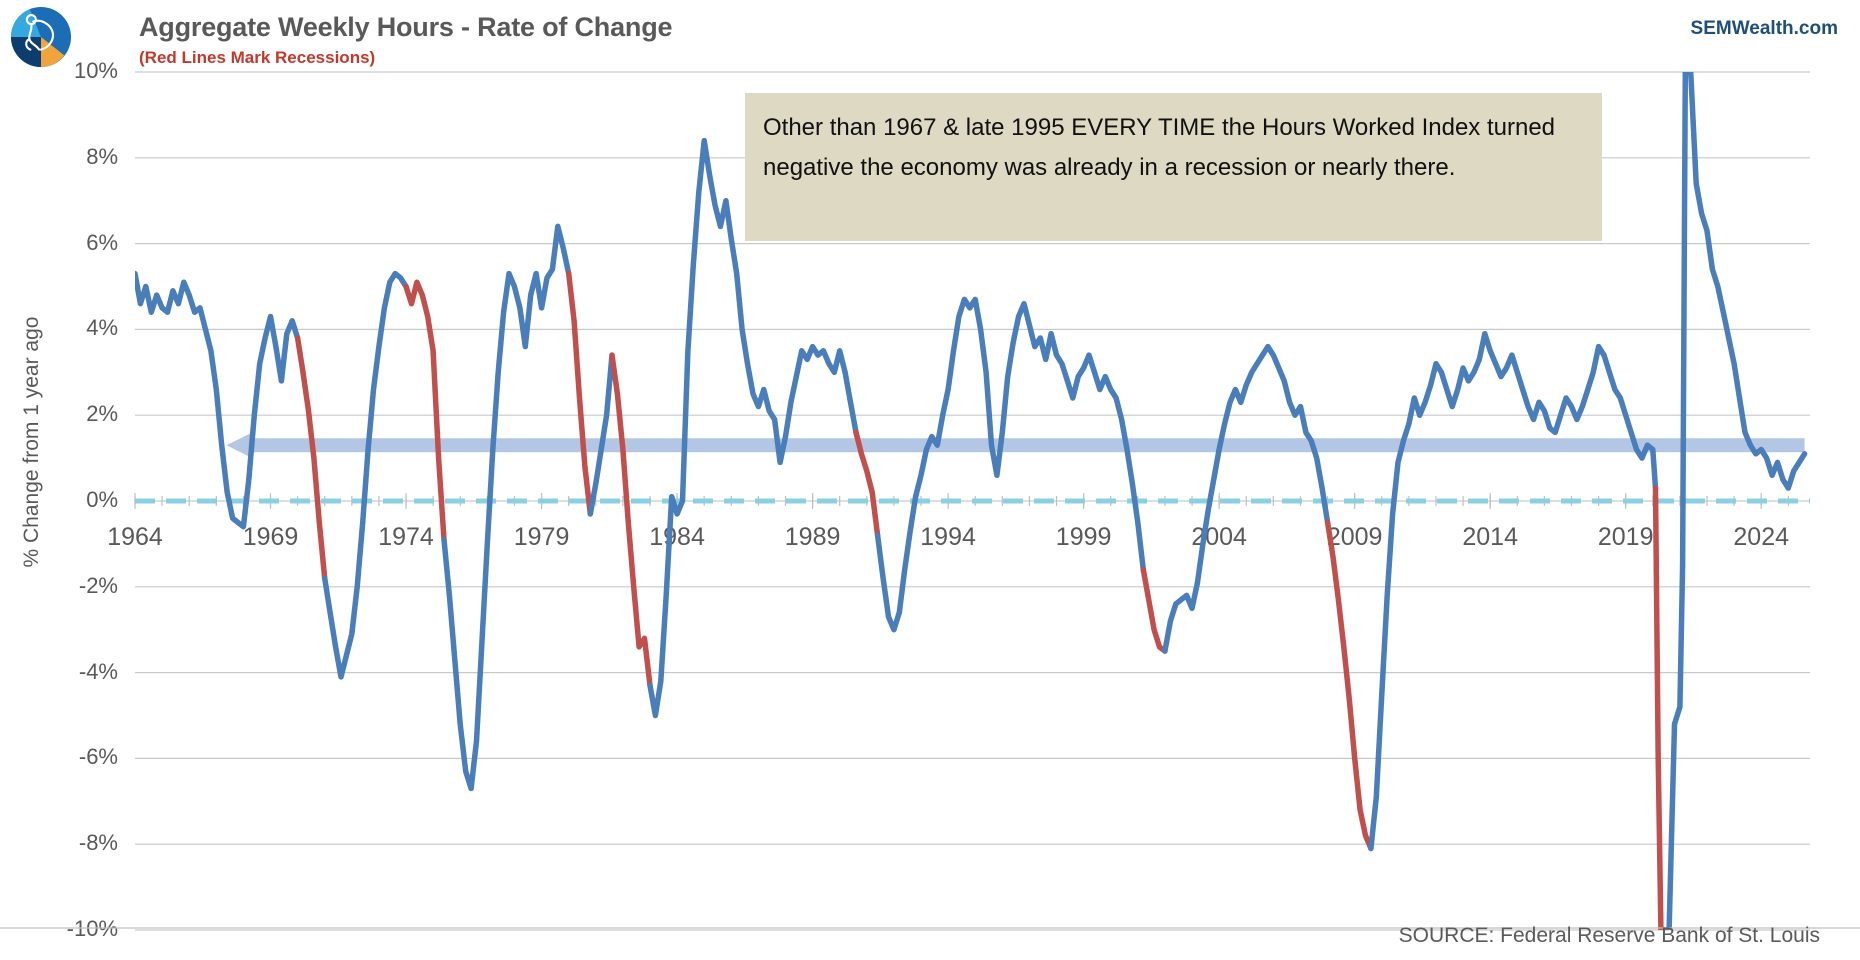 The height and width of the screenshot is (960, 1860). What do you see at coordinates (59, 480) in the screenshot?
I see `y-axis-ticks: 10% 8% 6% 4% 2% 0% -2% -4% -6% -8% -10%` at bounding box center [59, 480].